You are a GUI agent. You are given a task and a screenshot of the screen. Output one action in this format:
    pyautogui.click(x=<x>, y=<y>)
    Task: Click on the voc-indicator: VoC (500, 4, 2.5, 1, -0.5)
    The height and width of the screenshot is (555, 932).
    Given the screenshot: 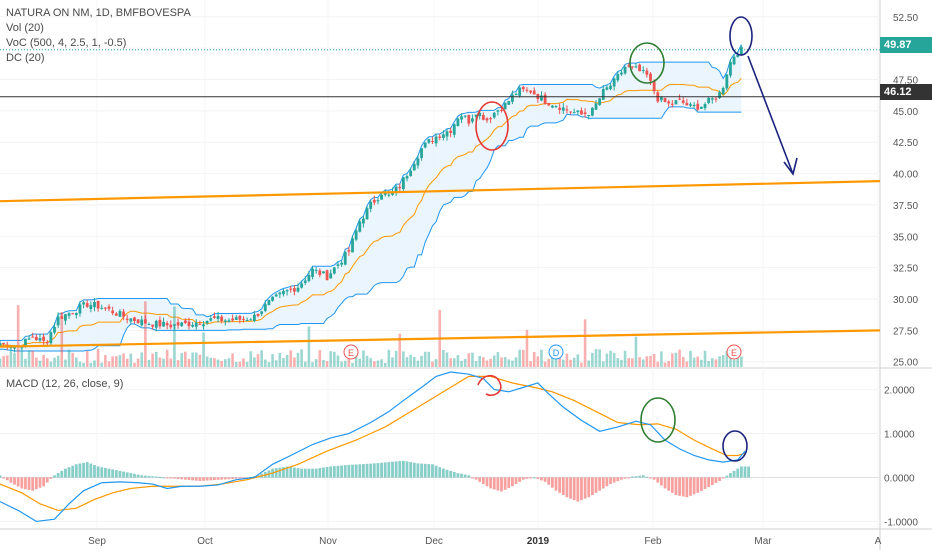 What is the action you would take?
    pyautogui.click(x=66, y=43)
    